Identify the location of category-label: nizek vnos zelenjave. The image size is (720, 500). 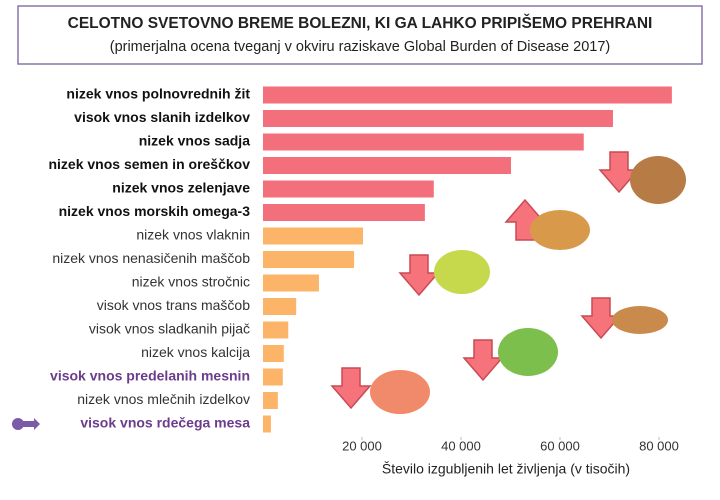
(181, 188).